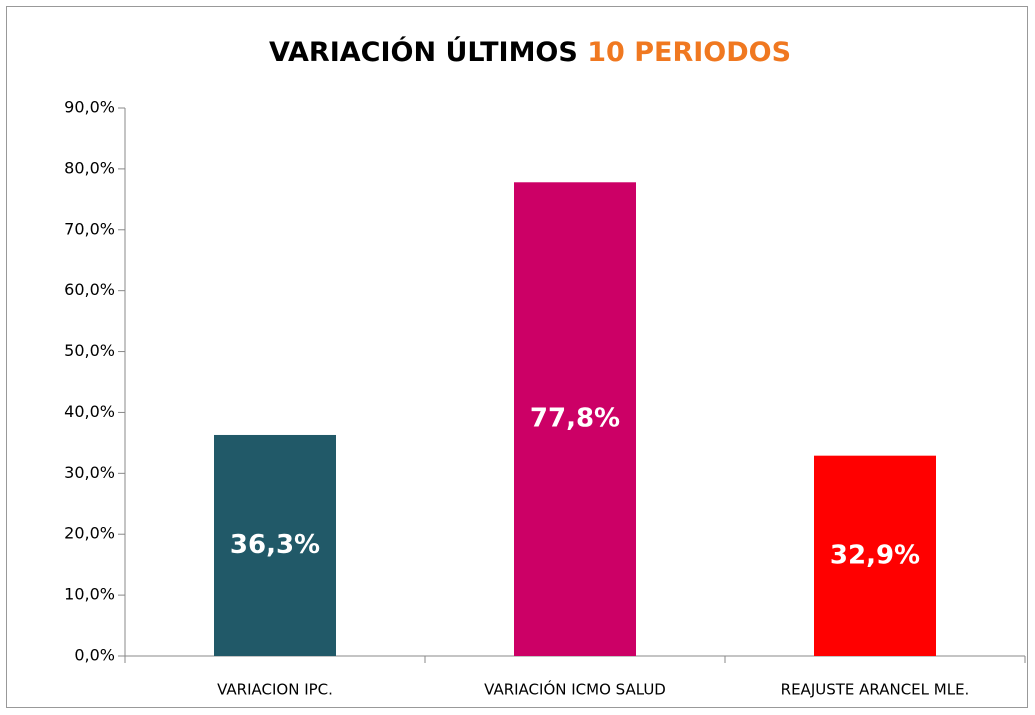 The image size is (1035, 715). I want to click on y-tick-label: 70,0%, so click(89, 228).